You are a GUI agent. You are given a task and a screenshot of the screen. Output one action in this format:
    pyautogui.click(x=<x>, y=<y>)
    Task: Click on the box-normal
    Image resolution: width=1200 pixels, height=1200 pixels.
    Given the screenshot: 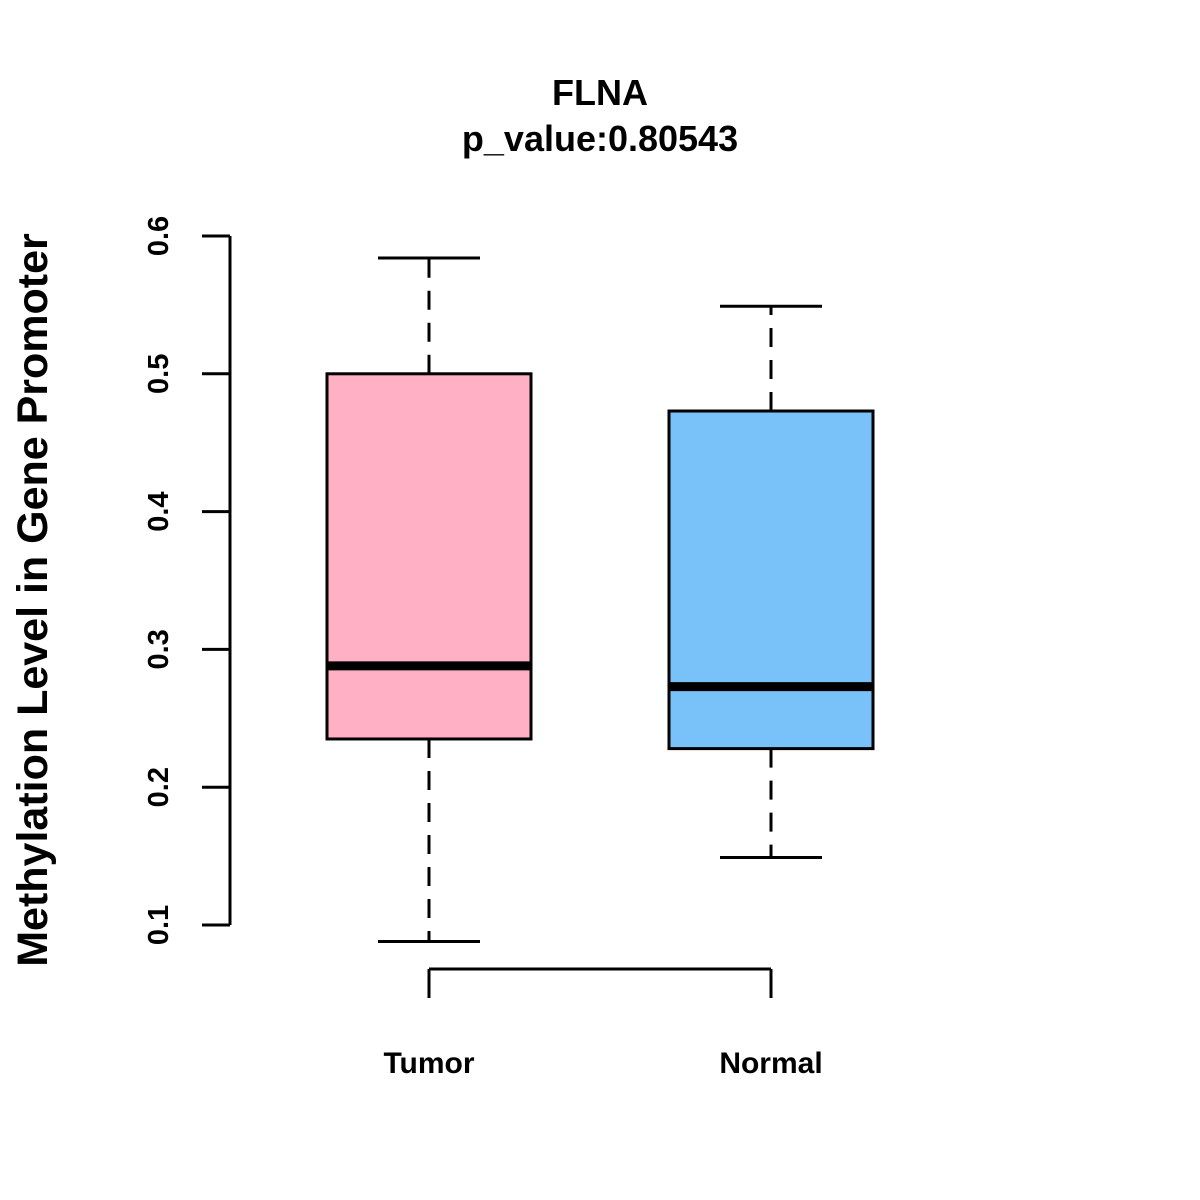 What is the action you would take?
    pyautogui.click(x=771, y=581)
    